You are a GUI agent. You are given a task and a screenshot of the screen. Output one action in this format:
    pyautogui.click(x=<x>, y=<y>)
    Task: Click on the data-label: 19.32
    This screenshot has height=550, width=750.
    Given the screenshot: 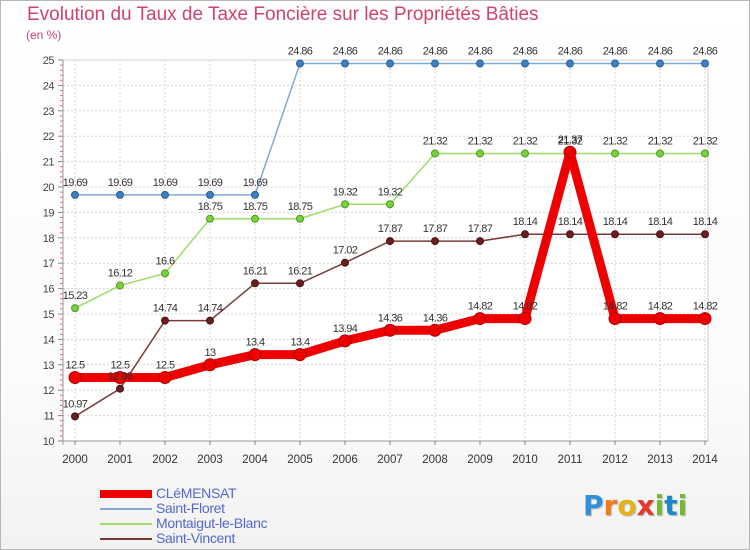 What is the action you would take?
    pyautogui.click(x=345, y=192)
    